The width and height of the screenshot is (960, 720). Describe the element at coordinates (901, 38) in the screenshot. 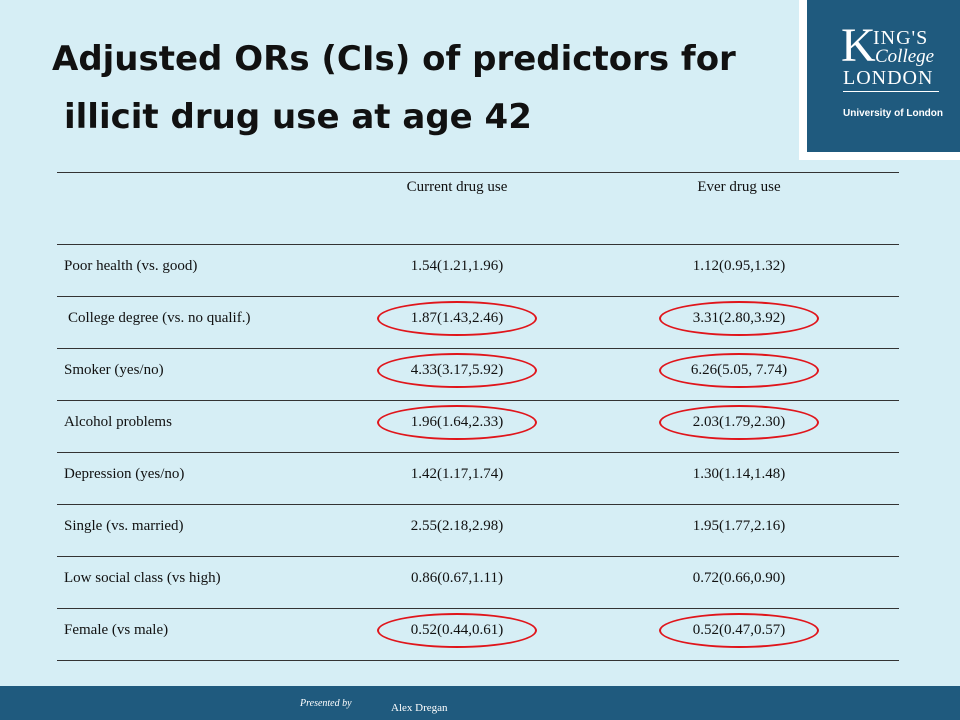

I see `logo-ings: ING'S` at that location.